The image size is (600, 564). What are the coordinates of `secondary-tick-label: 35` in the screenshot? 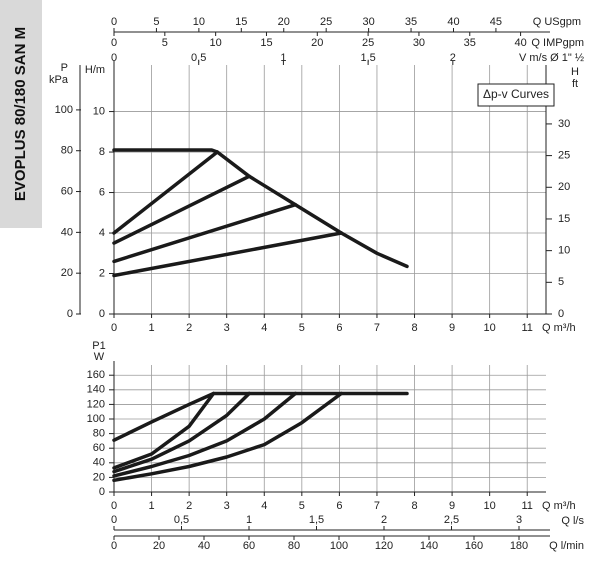 It's located at (470, 43).